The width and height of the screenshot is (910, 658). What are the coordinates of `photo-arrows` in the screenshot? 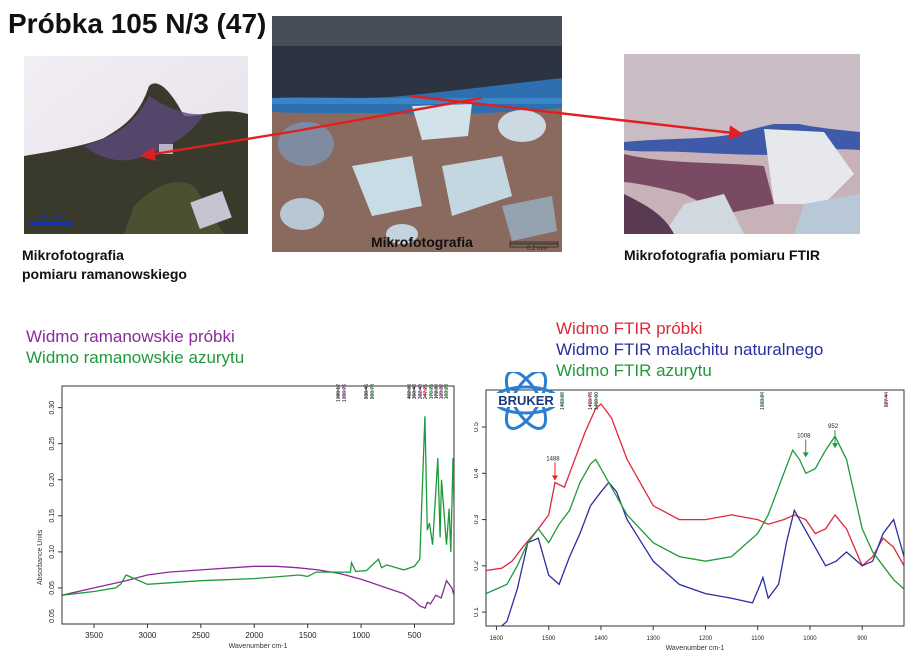 It's located at (442, 128).